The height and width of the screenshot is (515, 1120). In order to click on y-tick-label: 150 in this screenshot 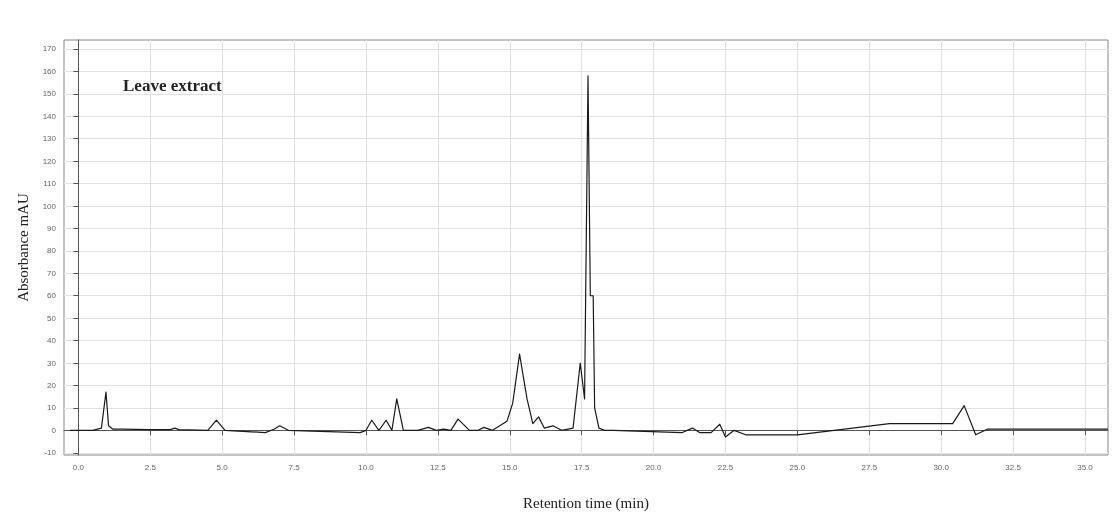, I will do `click(49, 94)`.